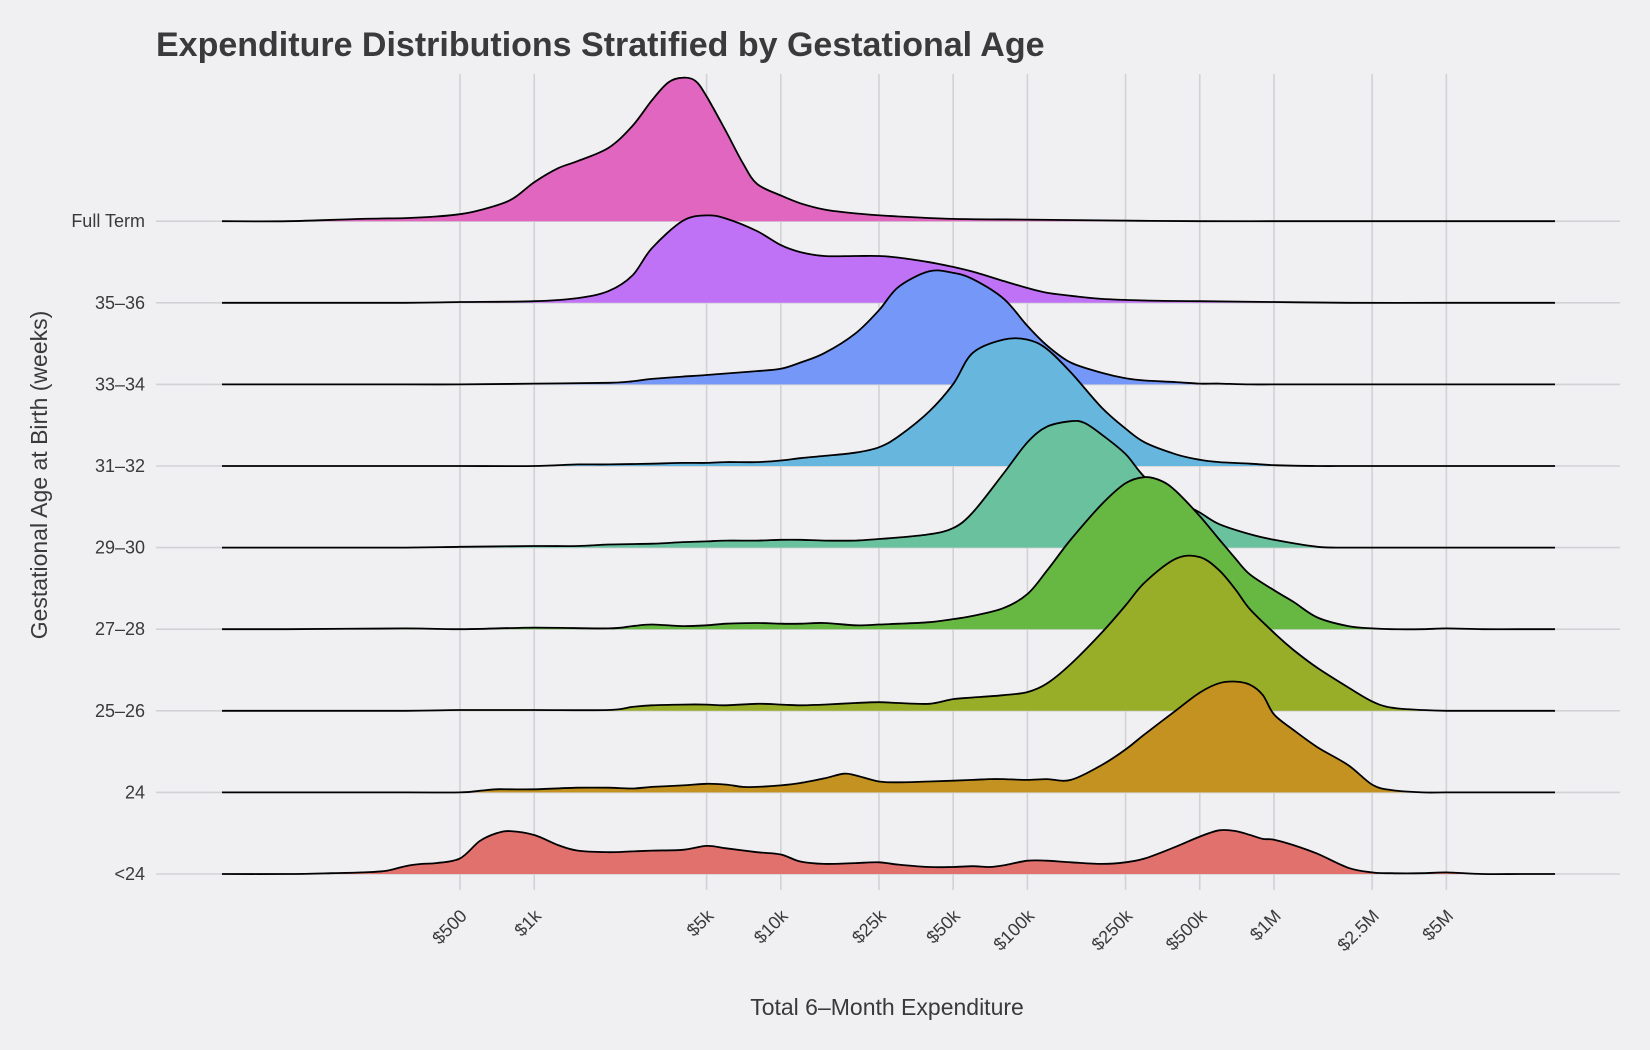  I want to click on x-tick-label: $500, so click(449, 927).